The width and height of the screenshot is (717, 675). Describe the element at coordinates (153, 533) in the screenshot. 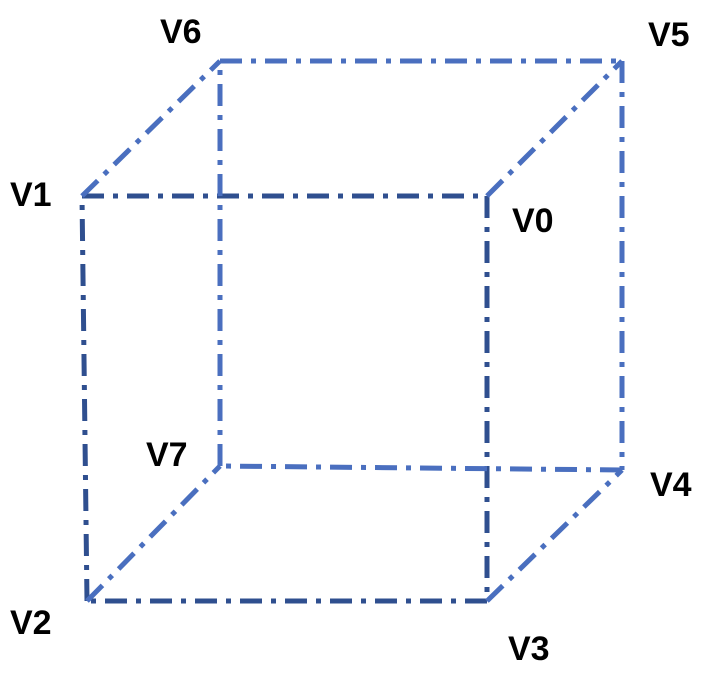

I see `edge-v2-v7` at that location.